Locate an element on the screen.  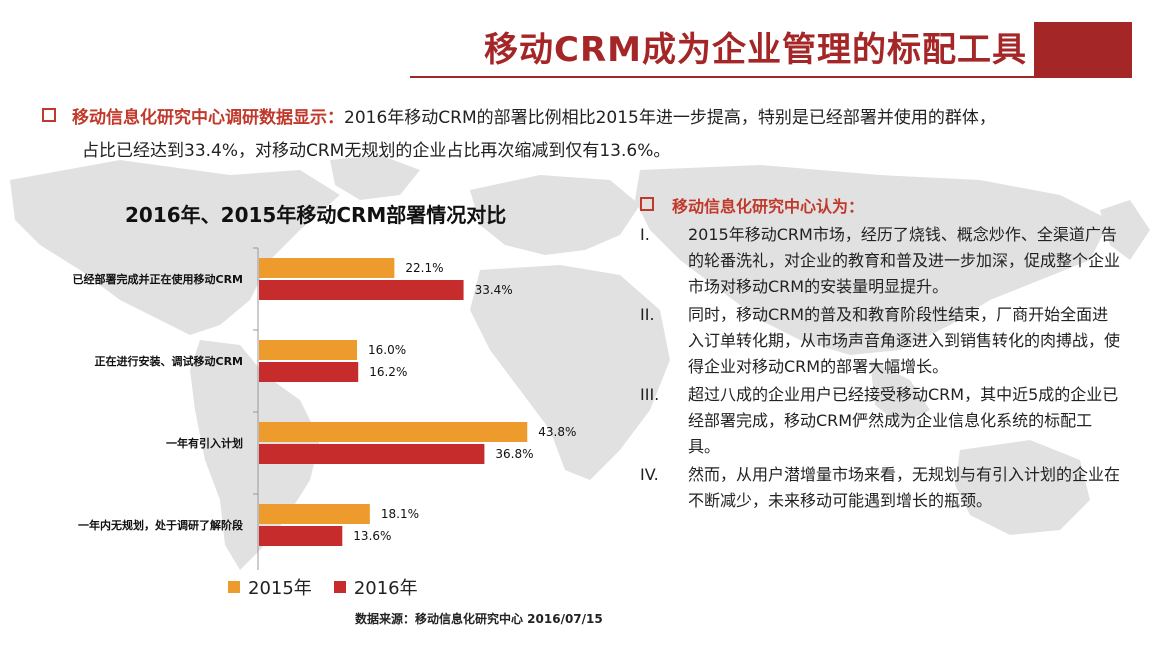
bar-value-label: 16.2% is located at coordinates (388, 372).